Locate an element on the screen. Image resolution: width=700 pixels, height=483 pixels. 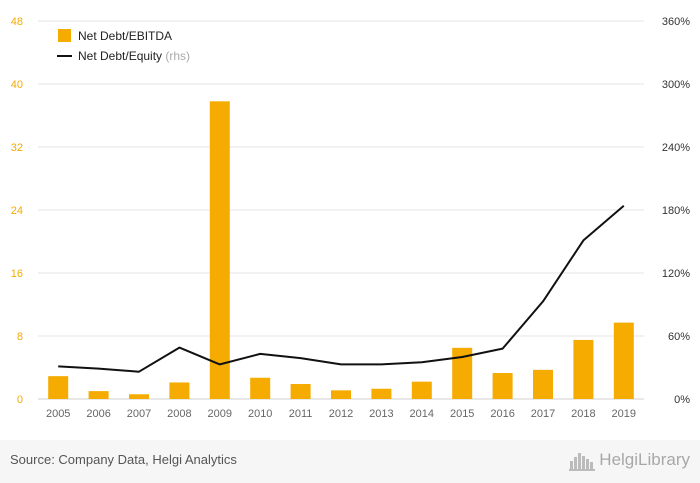
y-right-tick-label: 0% is located at coordinates (682, 400).